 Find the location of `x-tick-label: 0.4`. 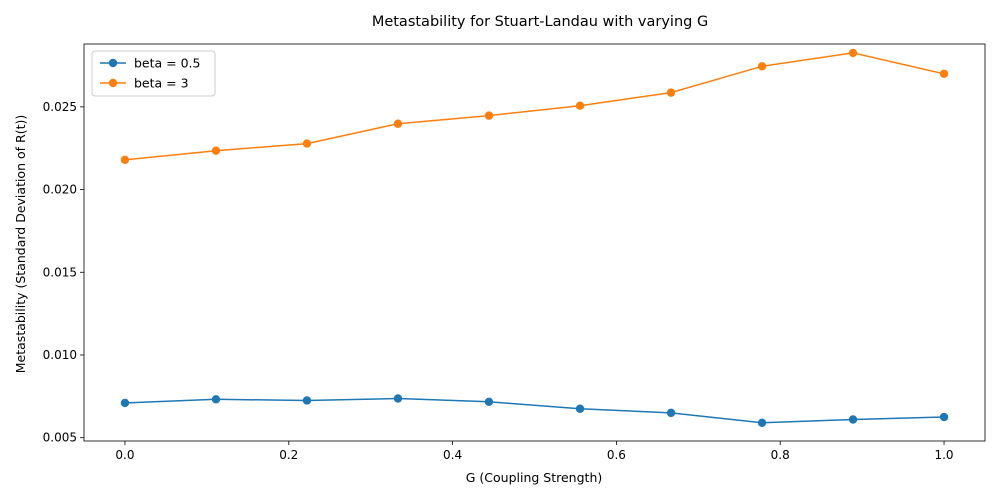

x-tick-label: 0.4 is located at coordinates (452, 455).